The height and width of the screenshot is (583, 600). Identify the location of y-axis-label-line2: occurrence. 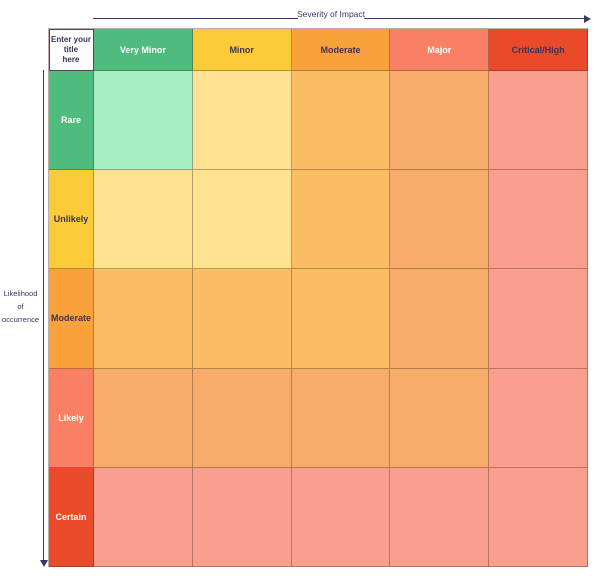
(20, 319).